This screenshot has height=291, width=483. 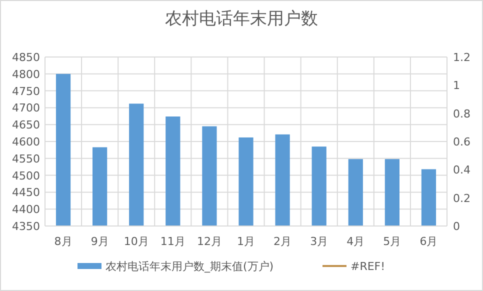 I want to click on x-tick-label: 10月, so click(x=136, y=241).